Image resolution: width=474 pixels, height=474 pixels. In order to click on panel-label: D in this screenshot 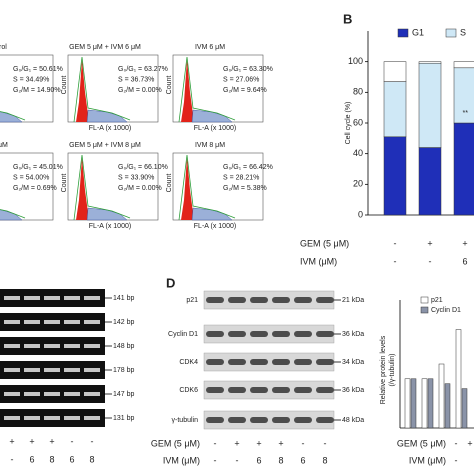, I will do `click(170, 282)`.